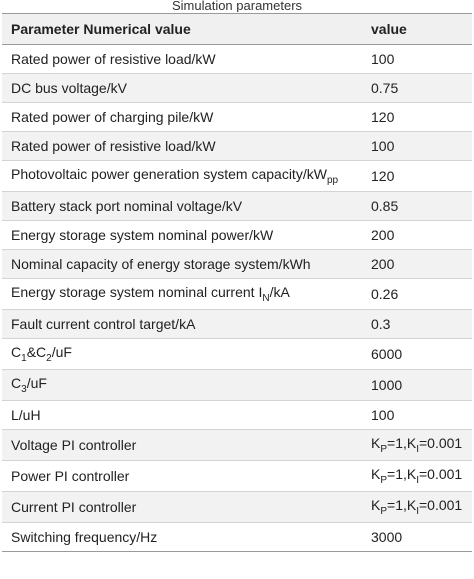 The image size is (474, 579). I want to click on parameter-subscript: 1, so click(24, 358).